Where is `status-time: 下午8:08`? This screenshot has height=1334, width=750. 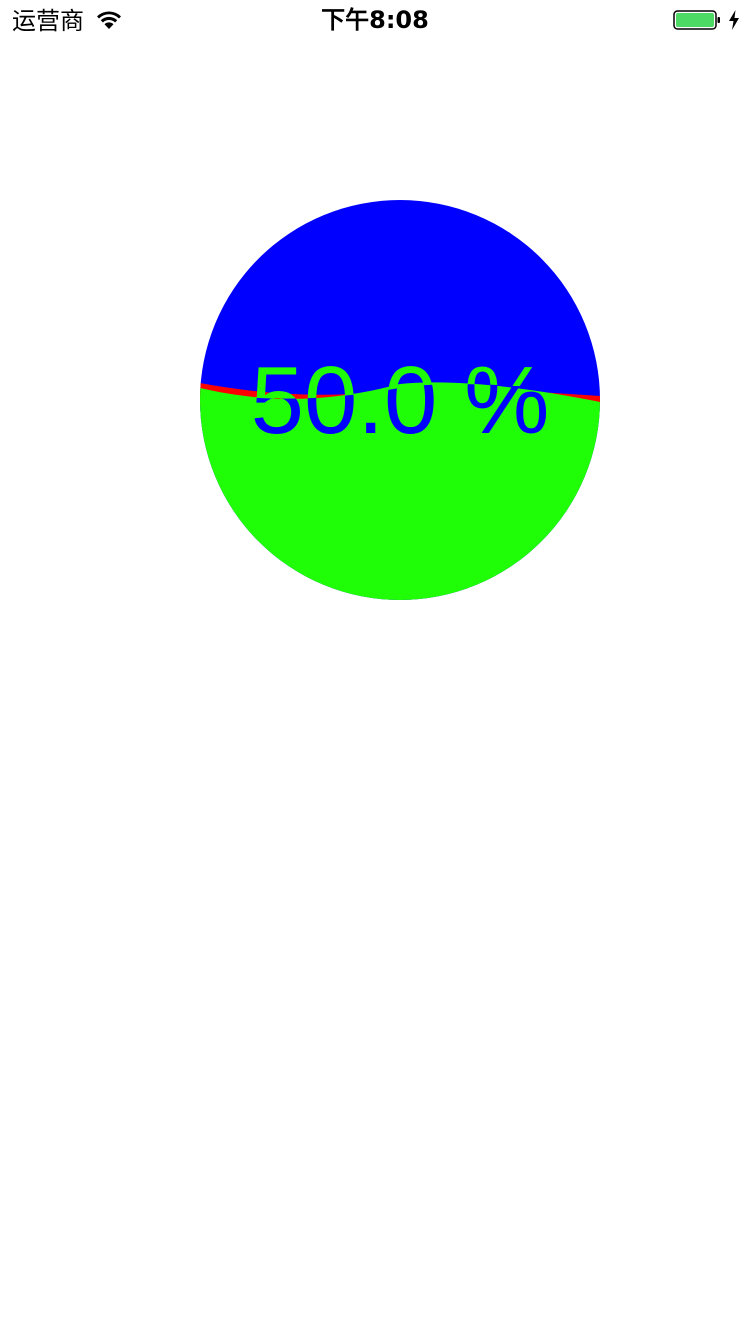 status-time: 下午8:08 is located at coordinates (375, 20).